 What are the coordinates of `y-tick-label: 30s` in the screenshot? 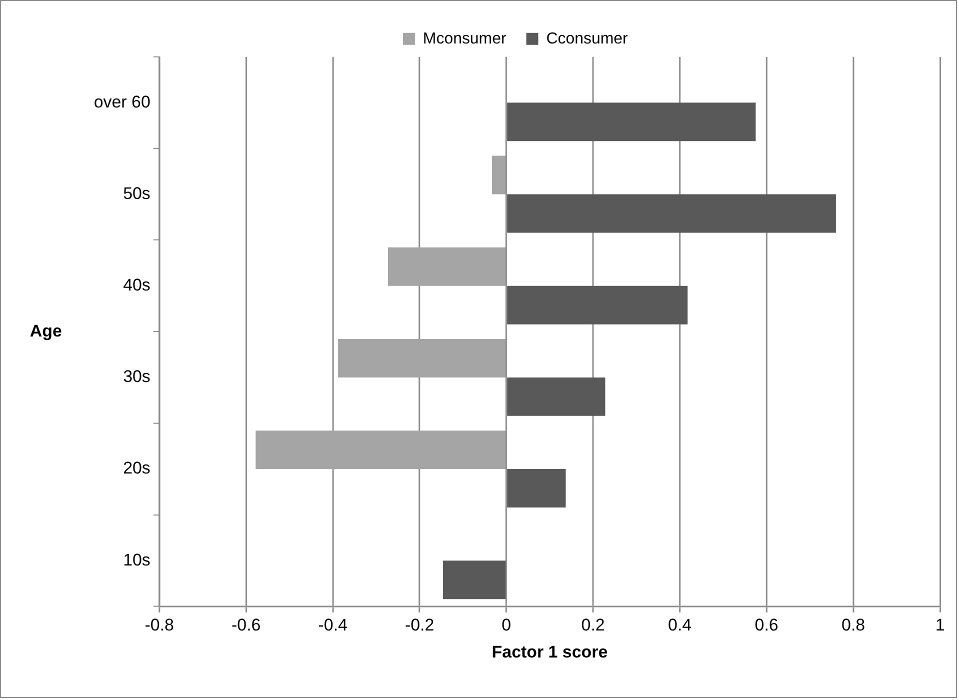 It's located at (136, 376).